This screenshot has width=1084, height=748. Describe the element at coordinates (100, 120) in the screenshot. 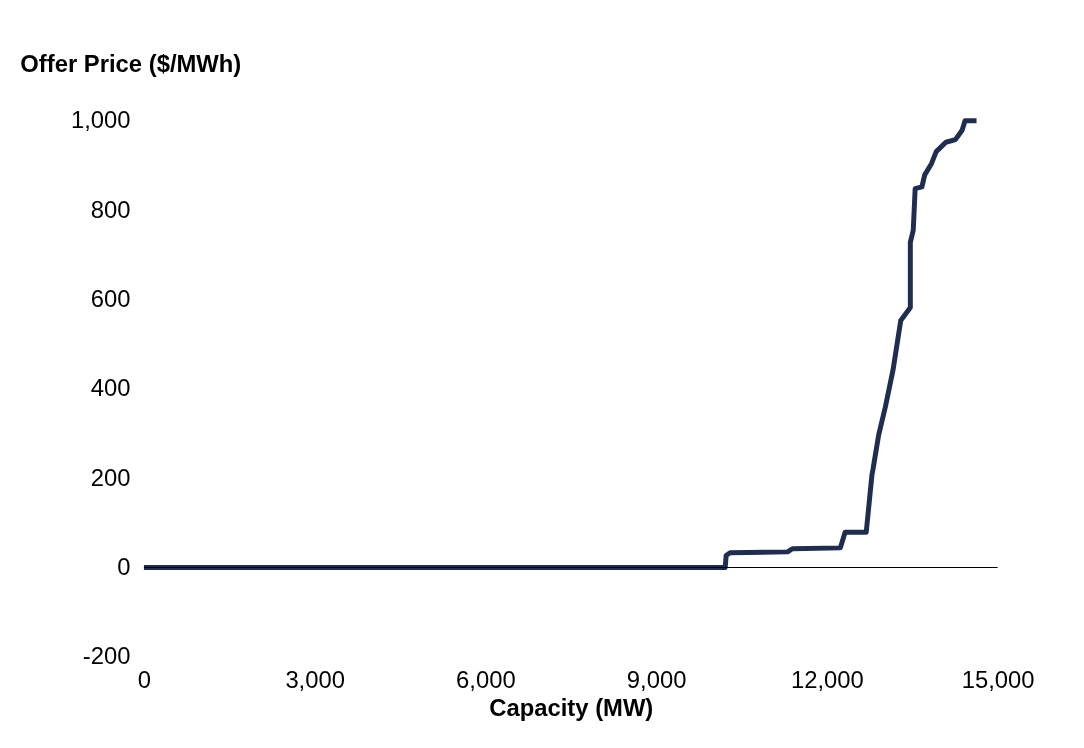

I see `y-tick-label: 1,000` at that location.